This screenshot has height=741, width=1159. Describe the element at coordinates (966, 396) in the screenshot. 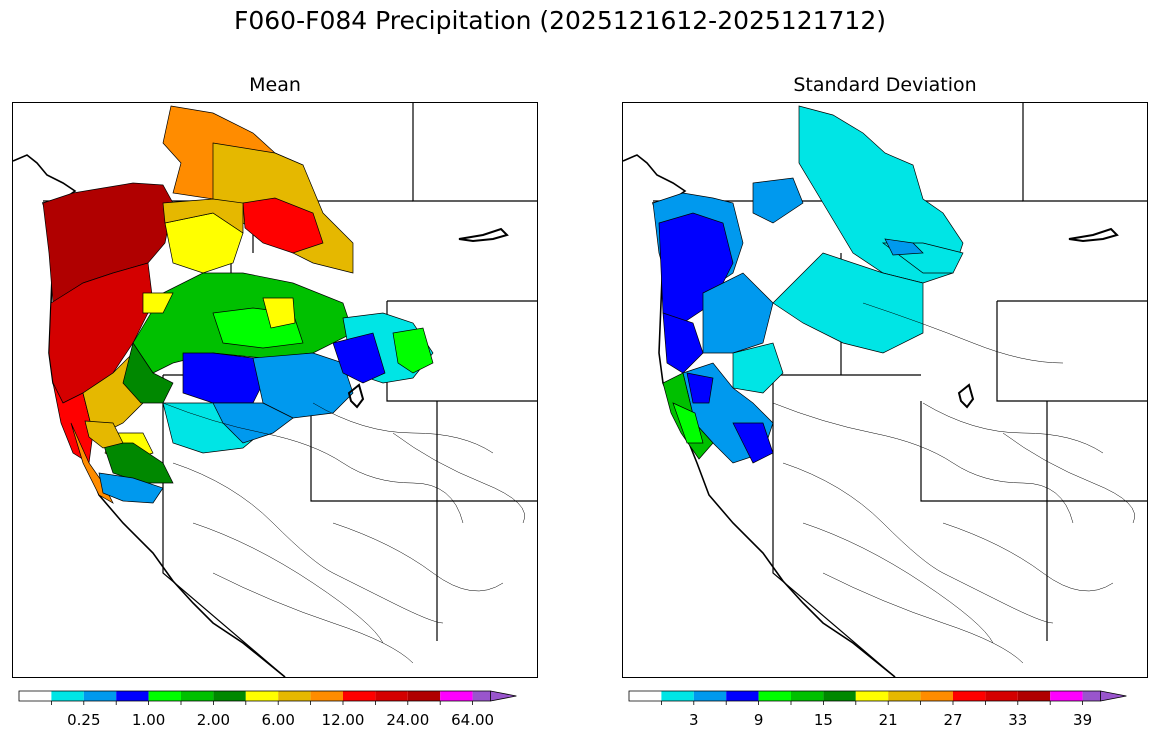

I see `std-lake` at that location.